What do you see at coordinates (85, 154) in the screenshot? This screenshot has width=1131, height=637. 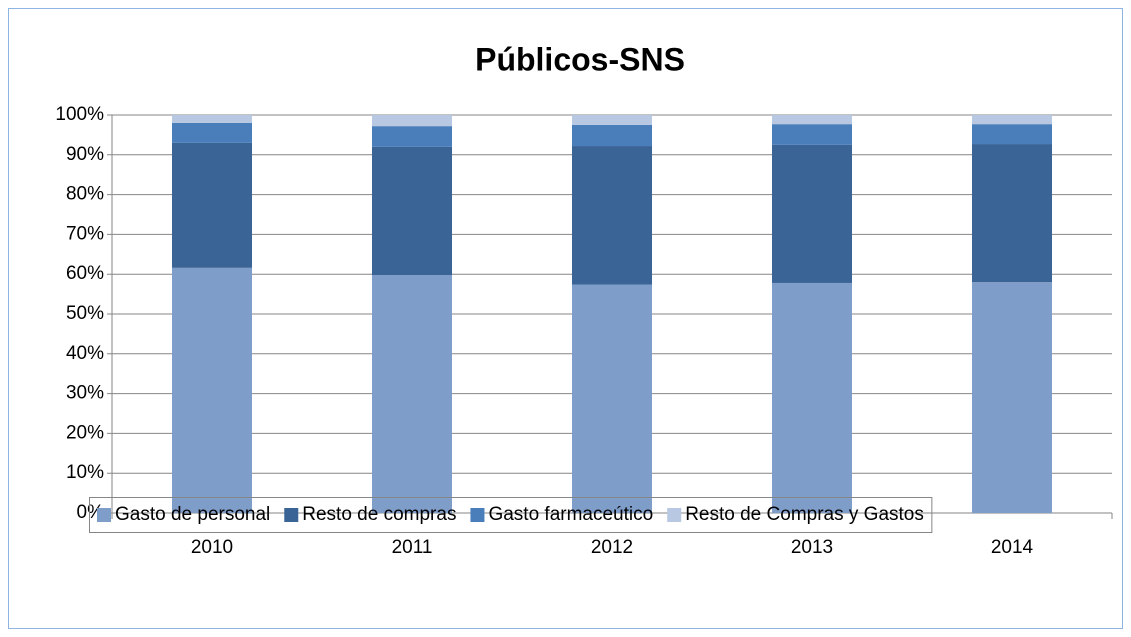 I see `y-tick-label: 90%` at bounding box center [85, 154].